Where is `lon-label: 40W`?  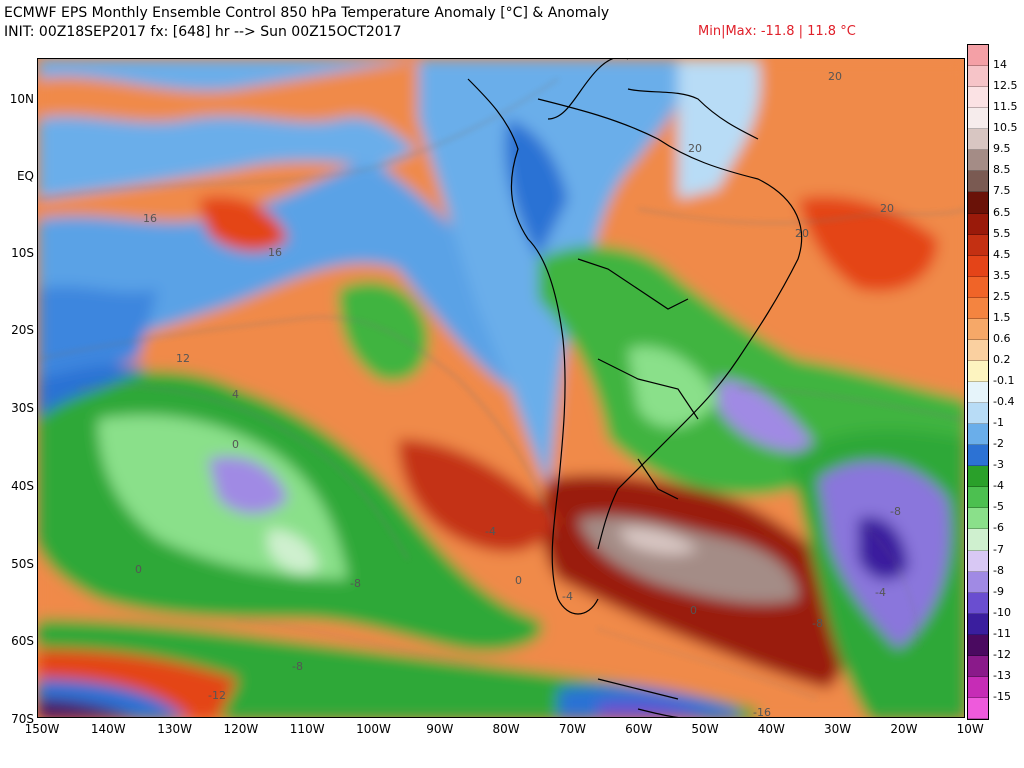 lon-label: 40W is located at coordinates (771, 729).